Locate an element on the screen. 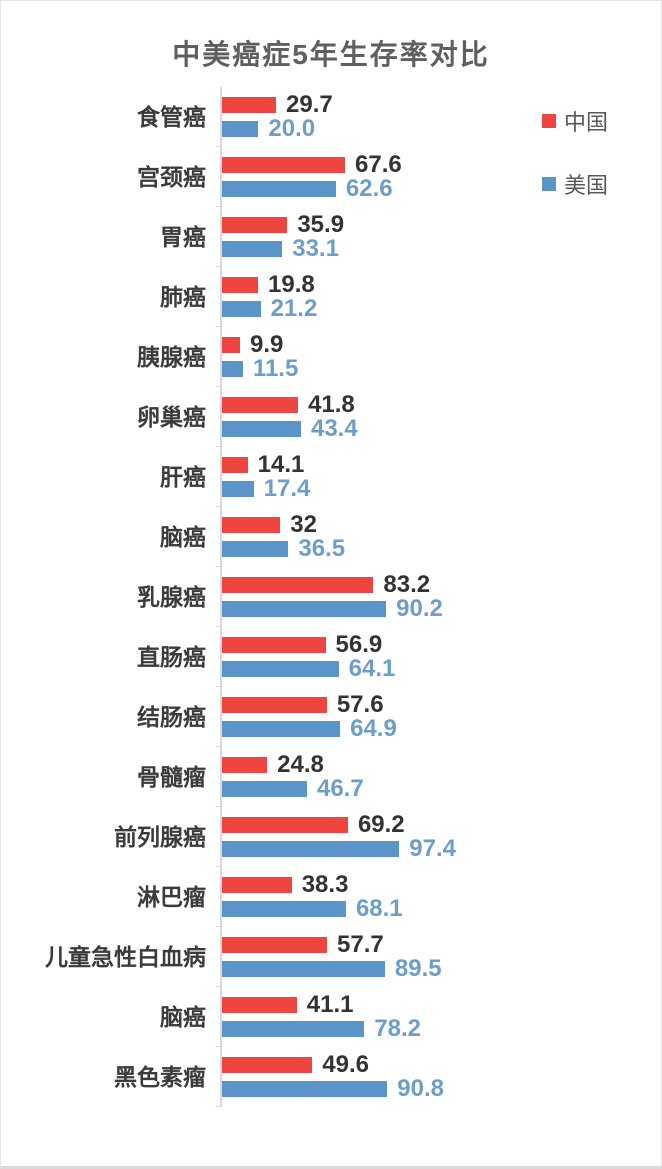  bar-line-china: 49.6 is located at coordinates (441, 1065).